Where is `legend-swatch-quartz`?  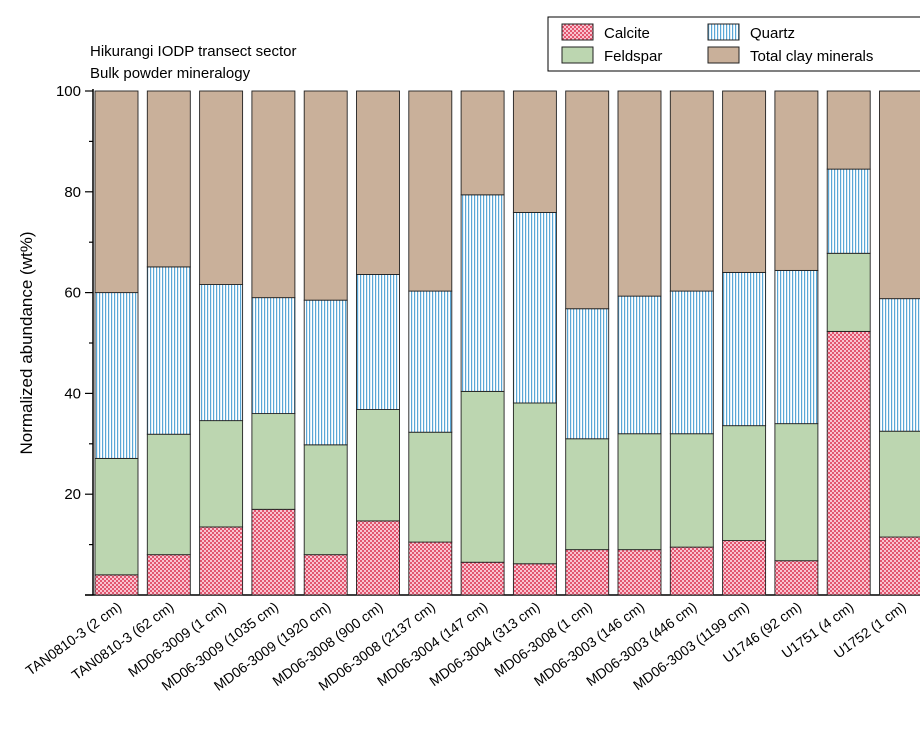 legend-swatch-quartz is located at coordinates (723, 32).